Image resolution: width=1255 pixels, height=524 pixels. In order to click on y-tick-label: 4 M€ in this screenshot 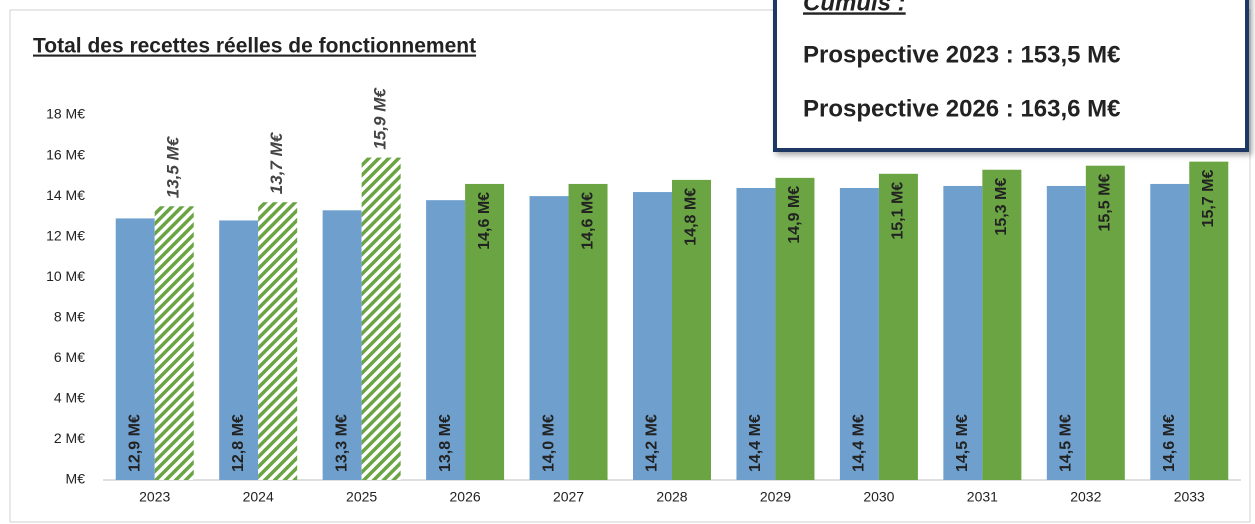, I will do `click(69, 398)`.